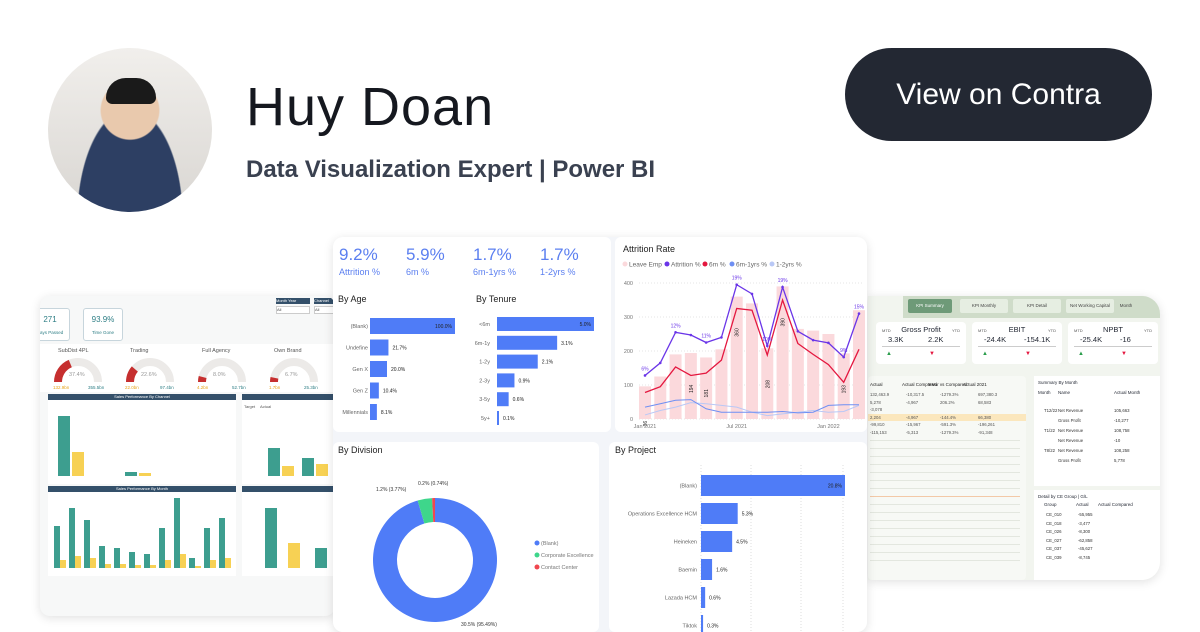 Image resolution: width=1200 pixels, height=632 pixels. Describe the element at coordinates (1058, 382) in the screenshot. I see `summary-title: Summary By Month` at that location.